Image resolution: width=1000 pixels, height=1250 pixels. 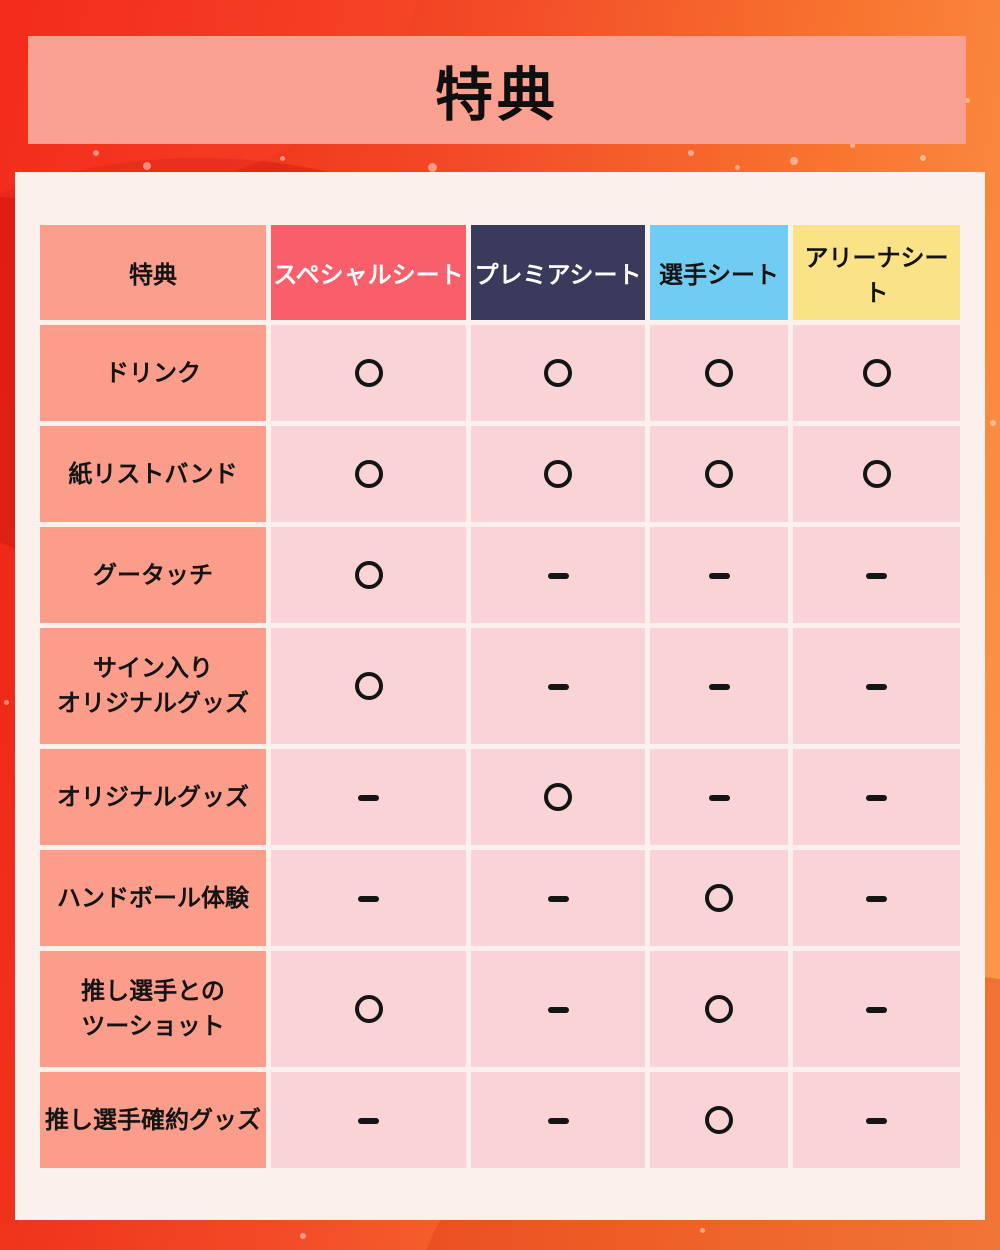 What do you see at coordinates (500, 373) in the screenshot?
I see `benefit-row-drink: ドリンク` at bounding box center [500, 373].